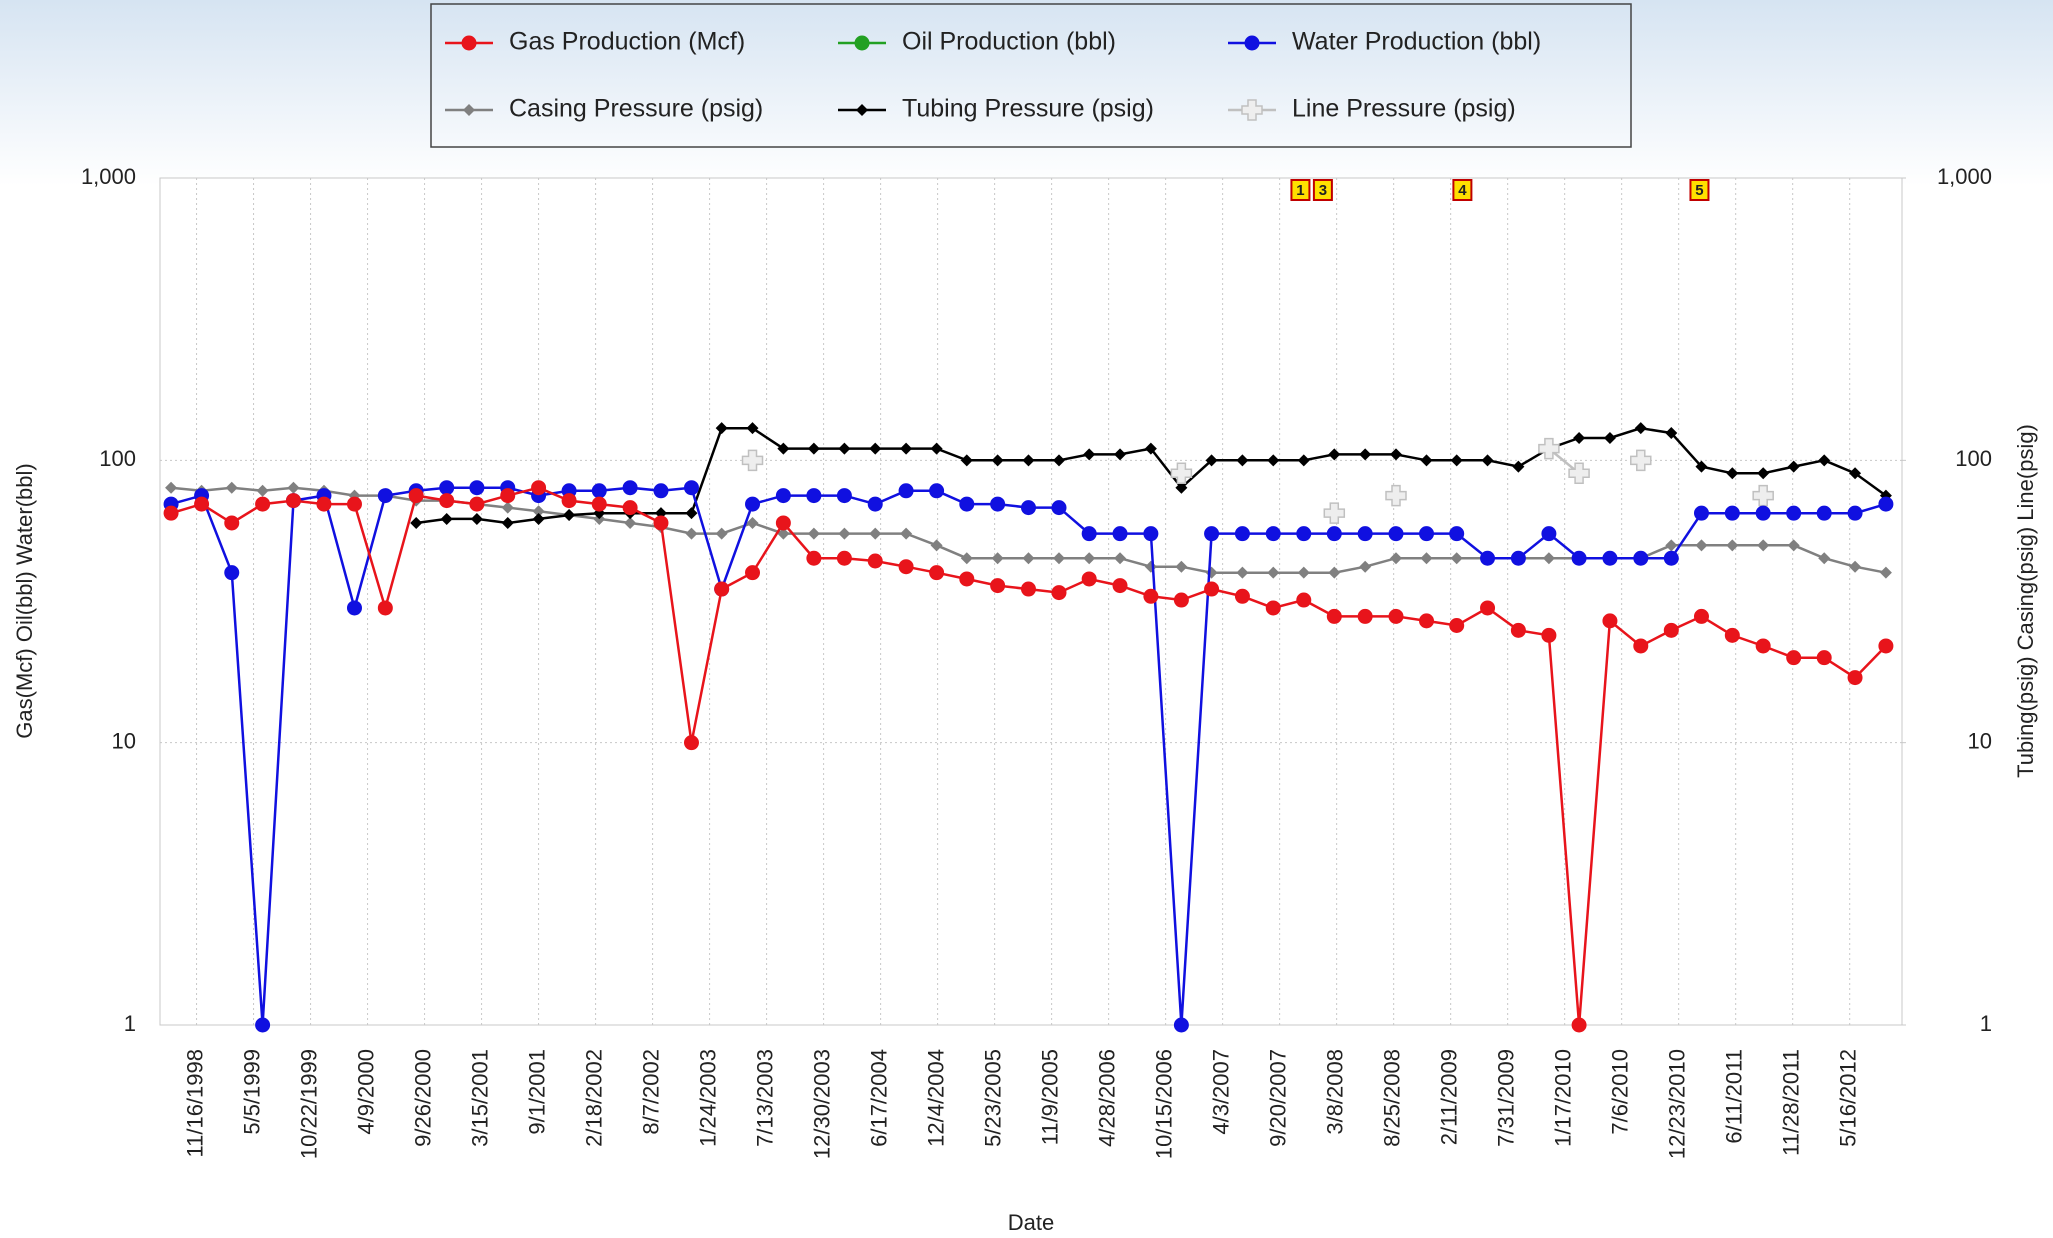 The height and width of the screenshot is (1238, 2053). I want to click on legend-label: Line Pressure (psig), so click(1404, 109).